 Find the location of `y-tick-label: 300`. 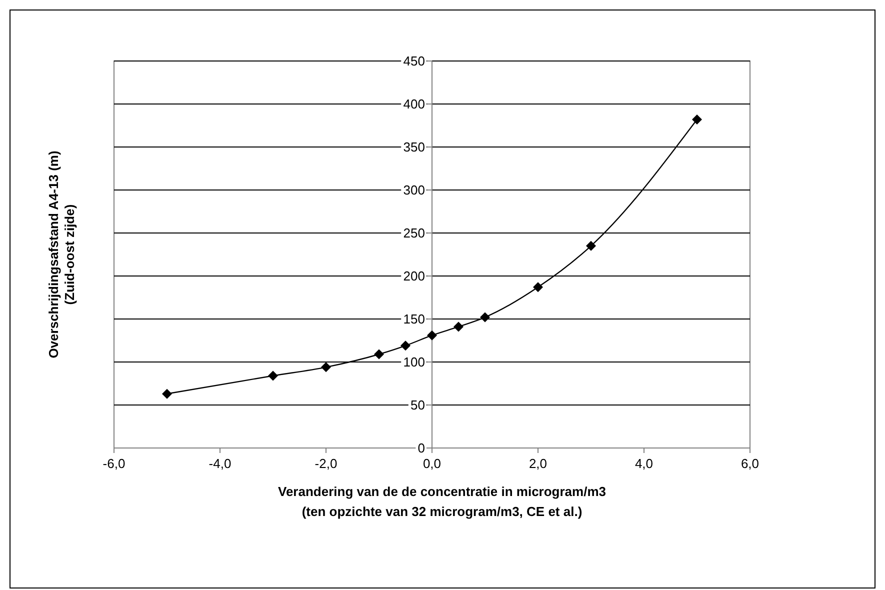

y-tick-label: 300 is located at coordinates (414, 190).